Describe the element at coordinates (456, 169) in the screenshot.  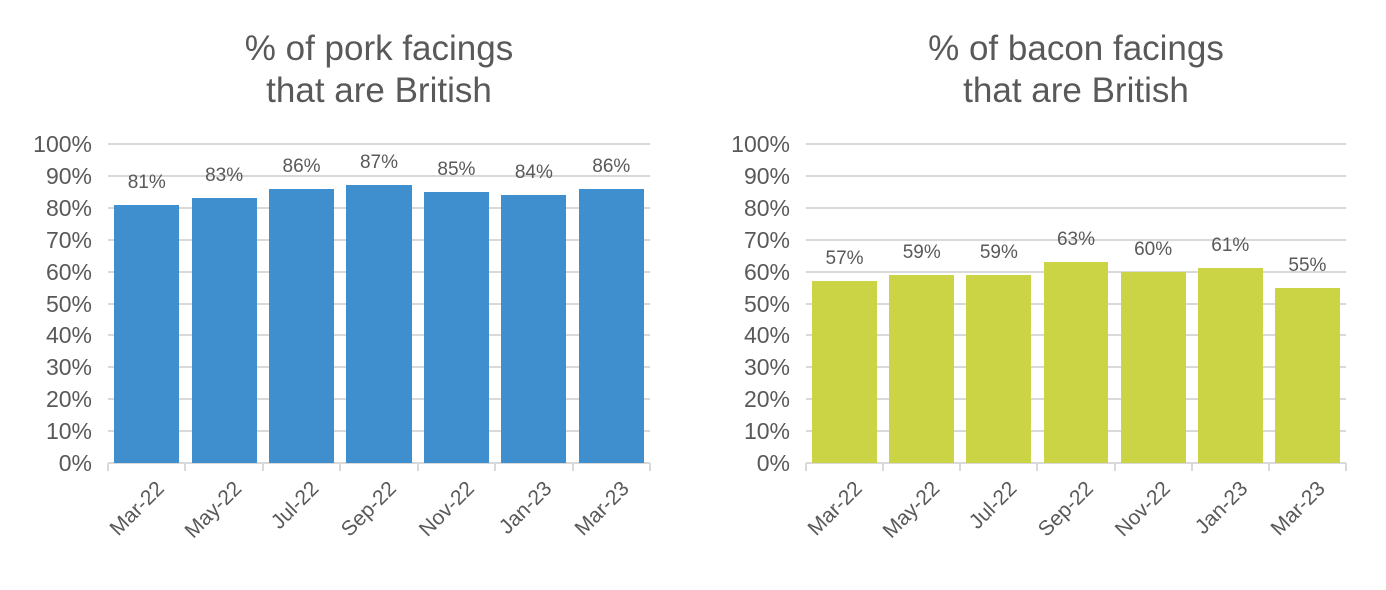
I see `data-label: 85%` at that location.